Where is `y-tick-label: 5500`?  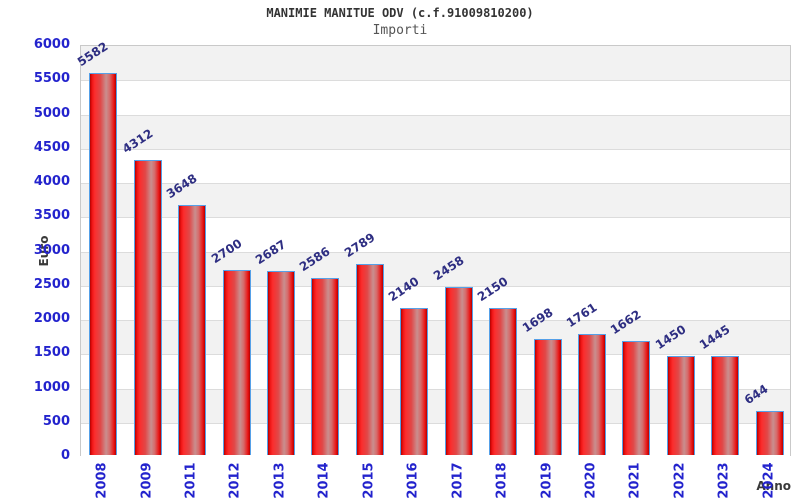 y-tick-label: 5500 is located at coordinates (51, 79).